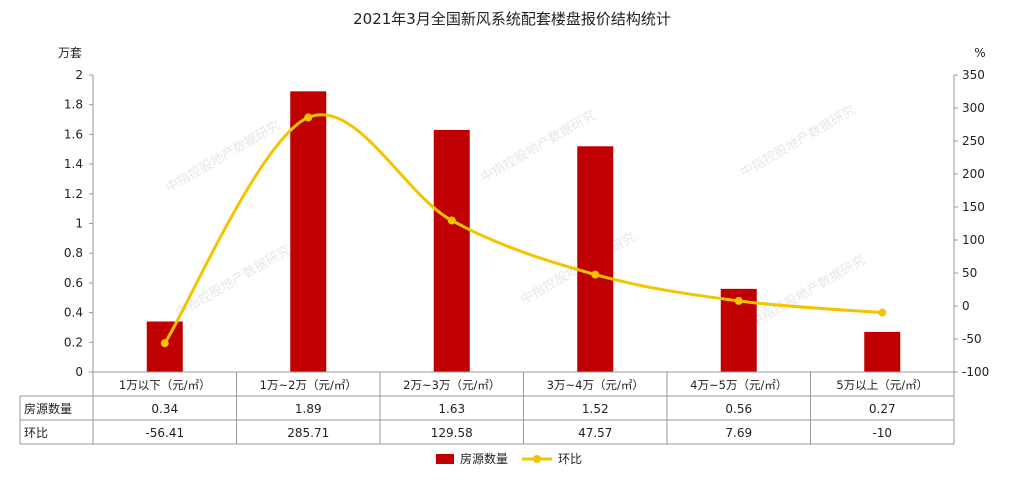 The image size is (1024, 484). I want to click on left-tick-label: 2, so click(79, 75).